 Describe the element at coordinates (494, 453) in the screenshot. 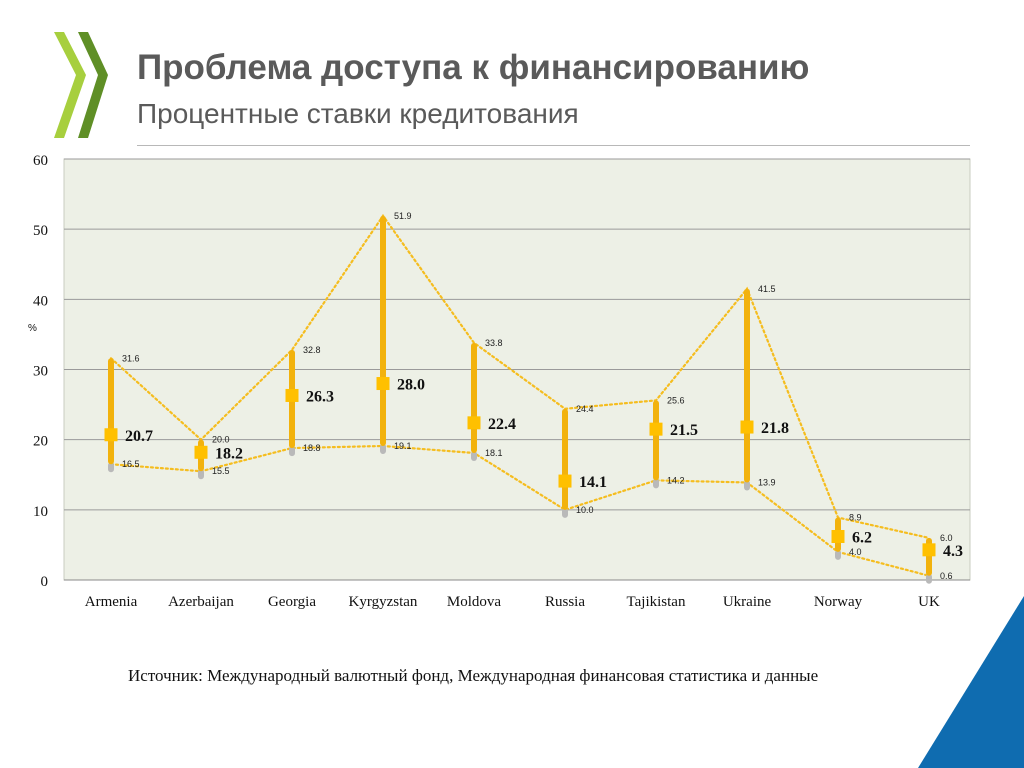

I see `low-value-label: 18.1` at that location.